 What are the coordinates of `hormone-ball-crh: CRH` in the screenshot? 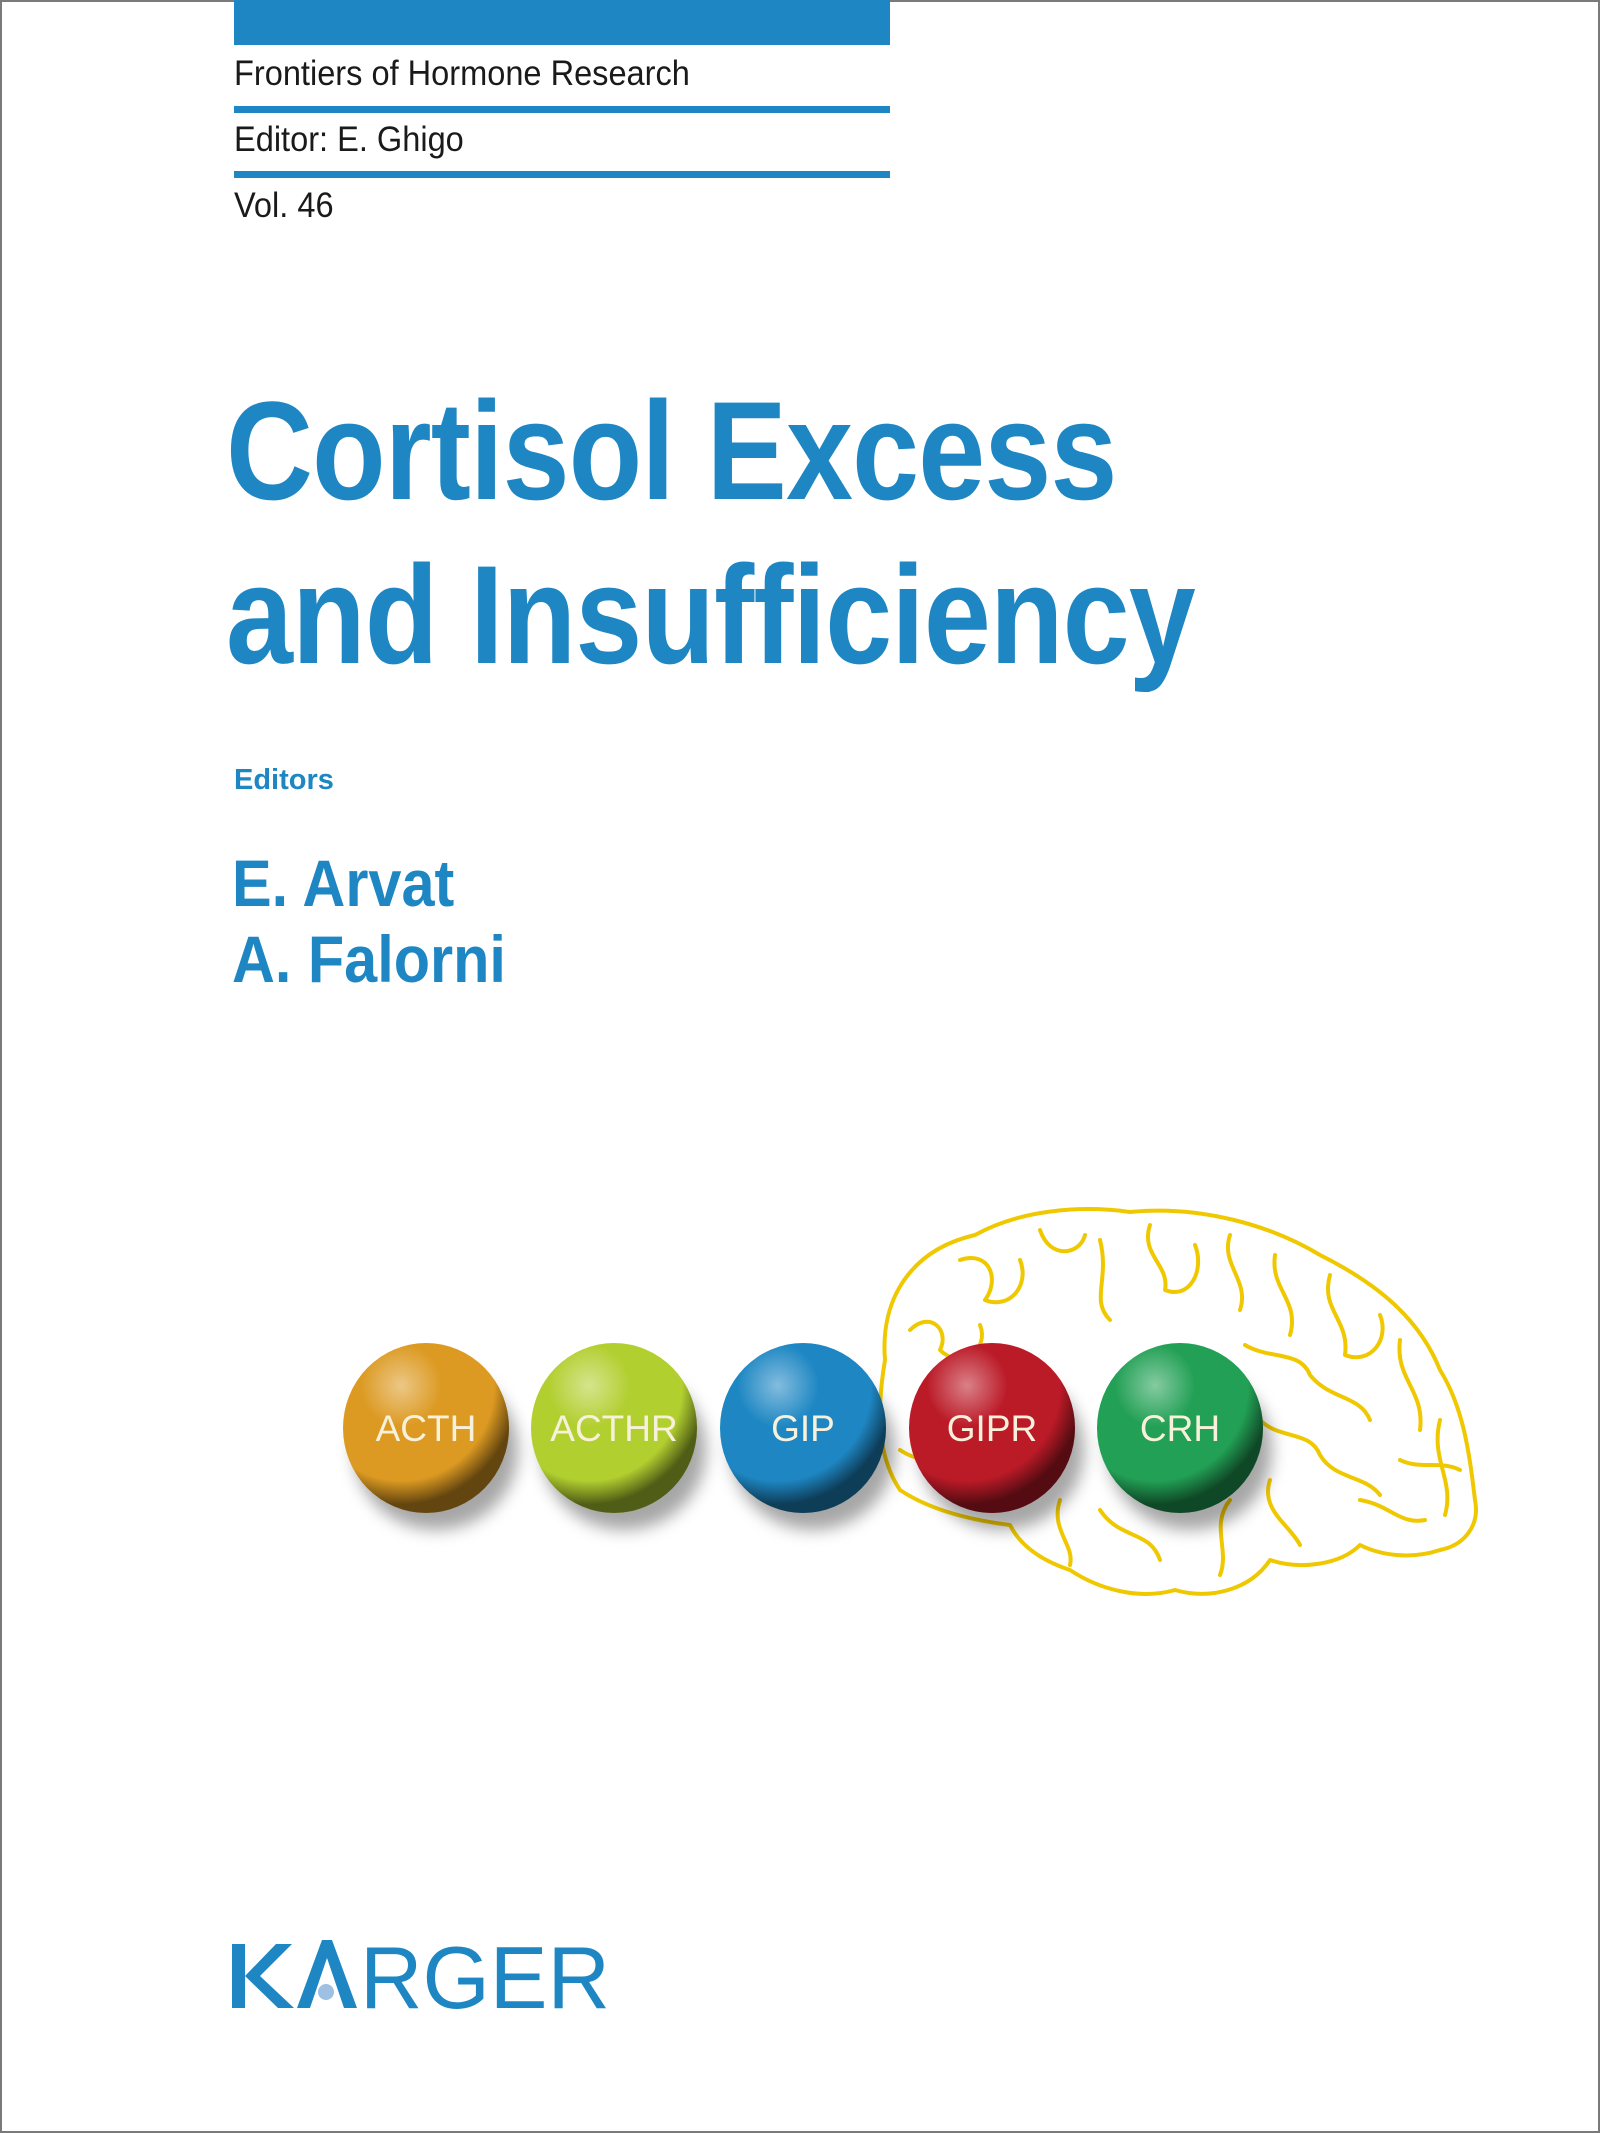 It's located at (1184, 1436).